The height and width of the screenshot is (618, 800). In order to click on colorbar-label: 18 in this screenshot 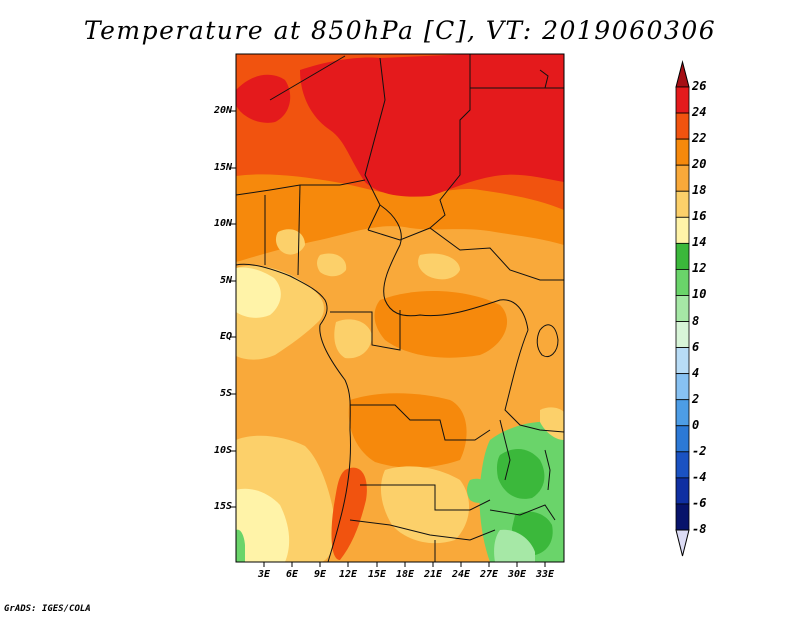, I will do `click(699, 190)`.